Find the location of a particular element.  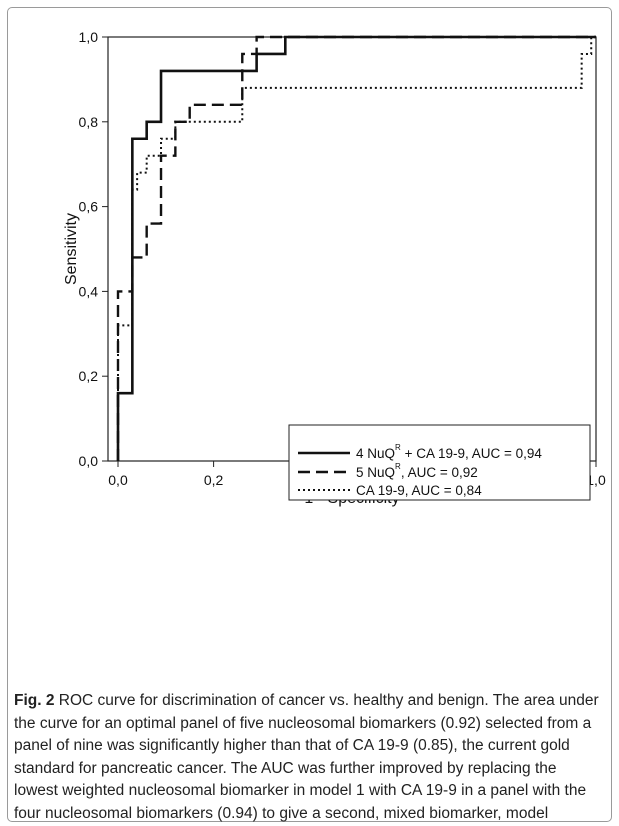

x-tick-label: 0,0 is located at coordinates (118, 480).